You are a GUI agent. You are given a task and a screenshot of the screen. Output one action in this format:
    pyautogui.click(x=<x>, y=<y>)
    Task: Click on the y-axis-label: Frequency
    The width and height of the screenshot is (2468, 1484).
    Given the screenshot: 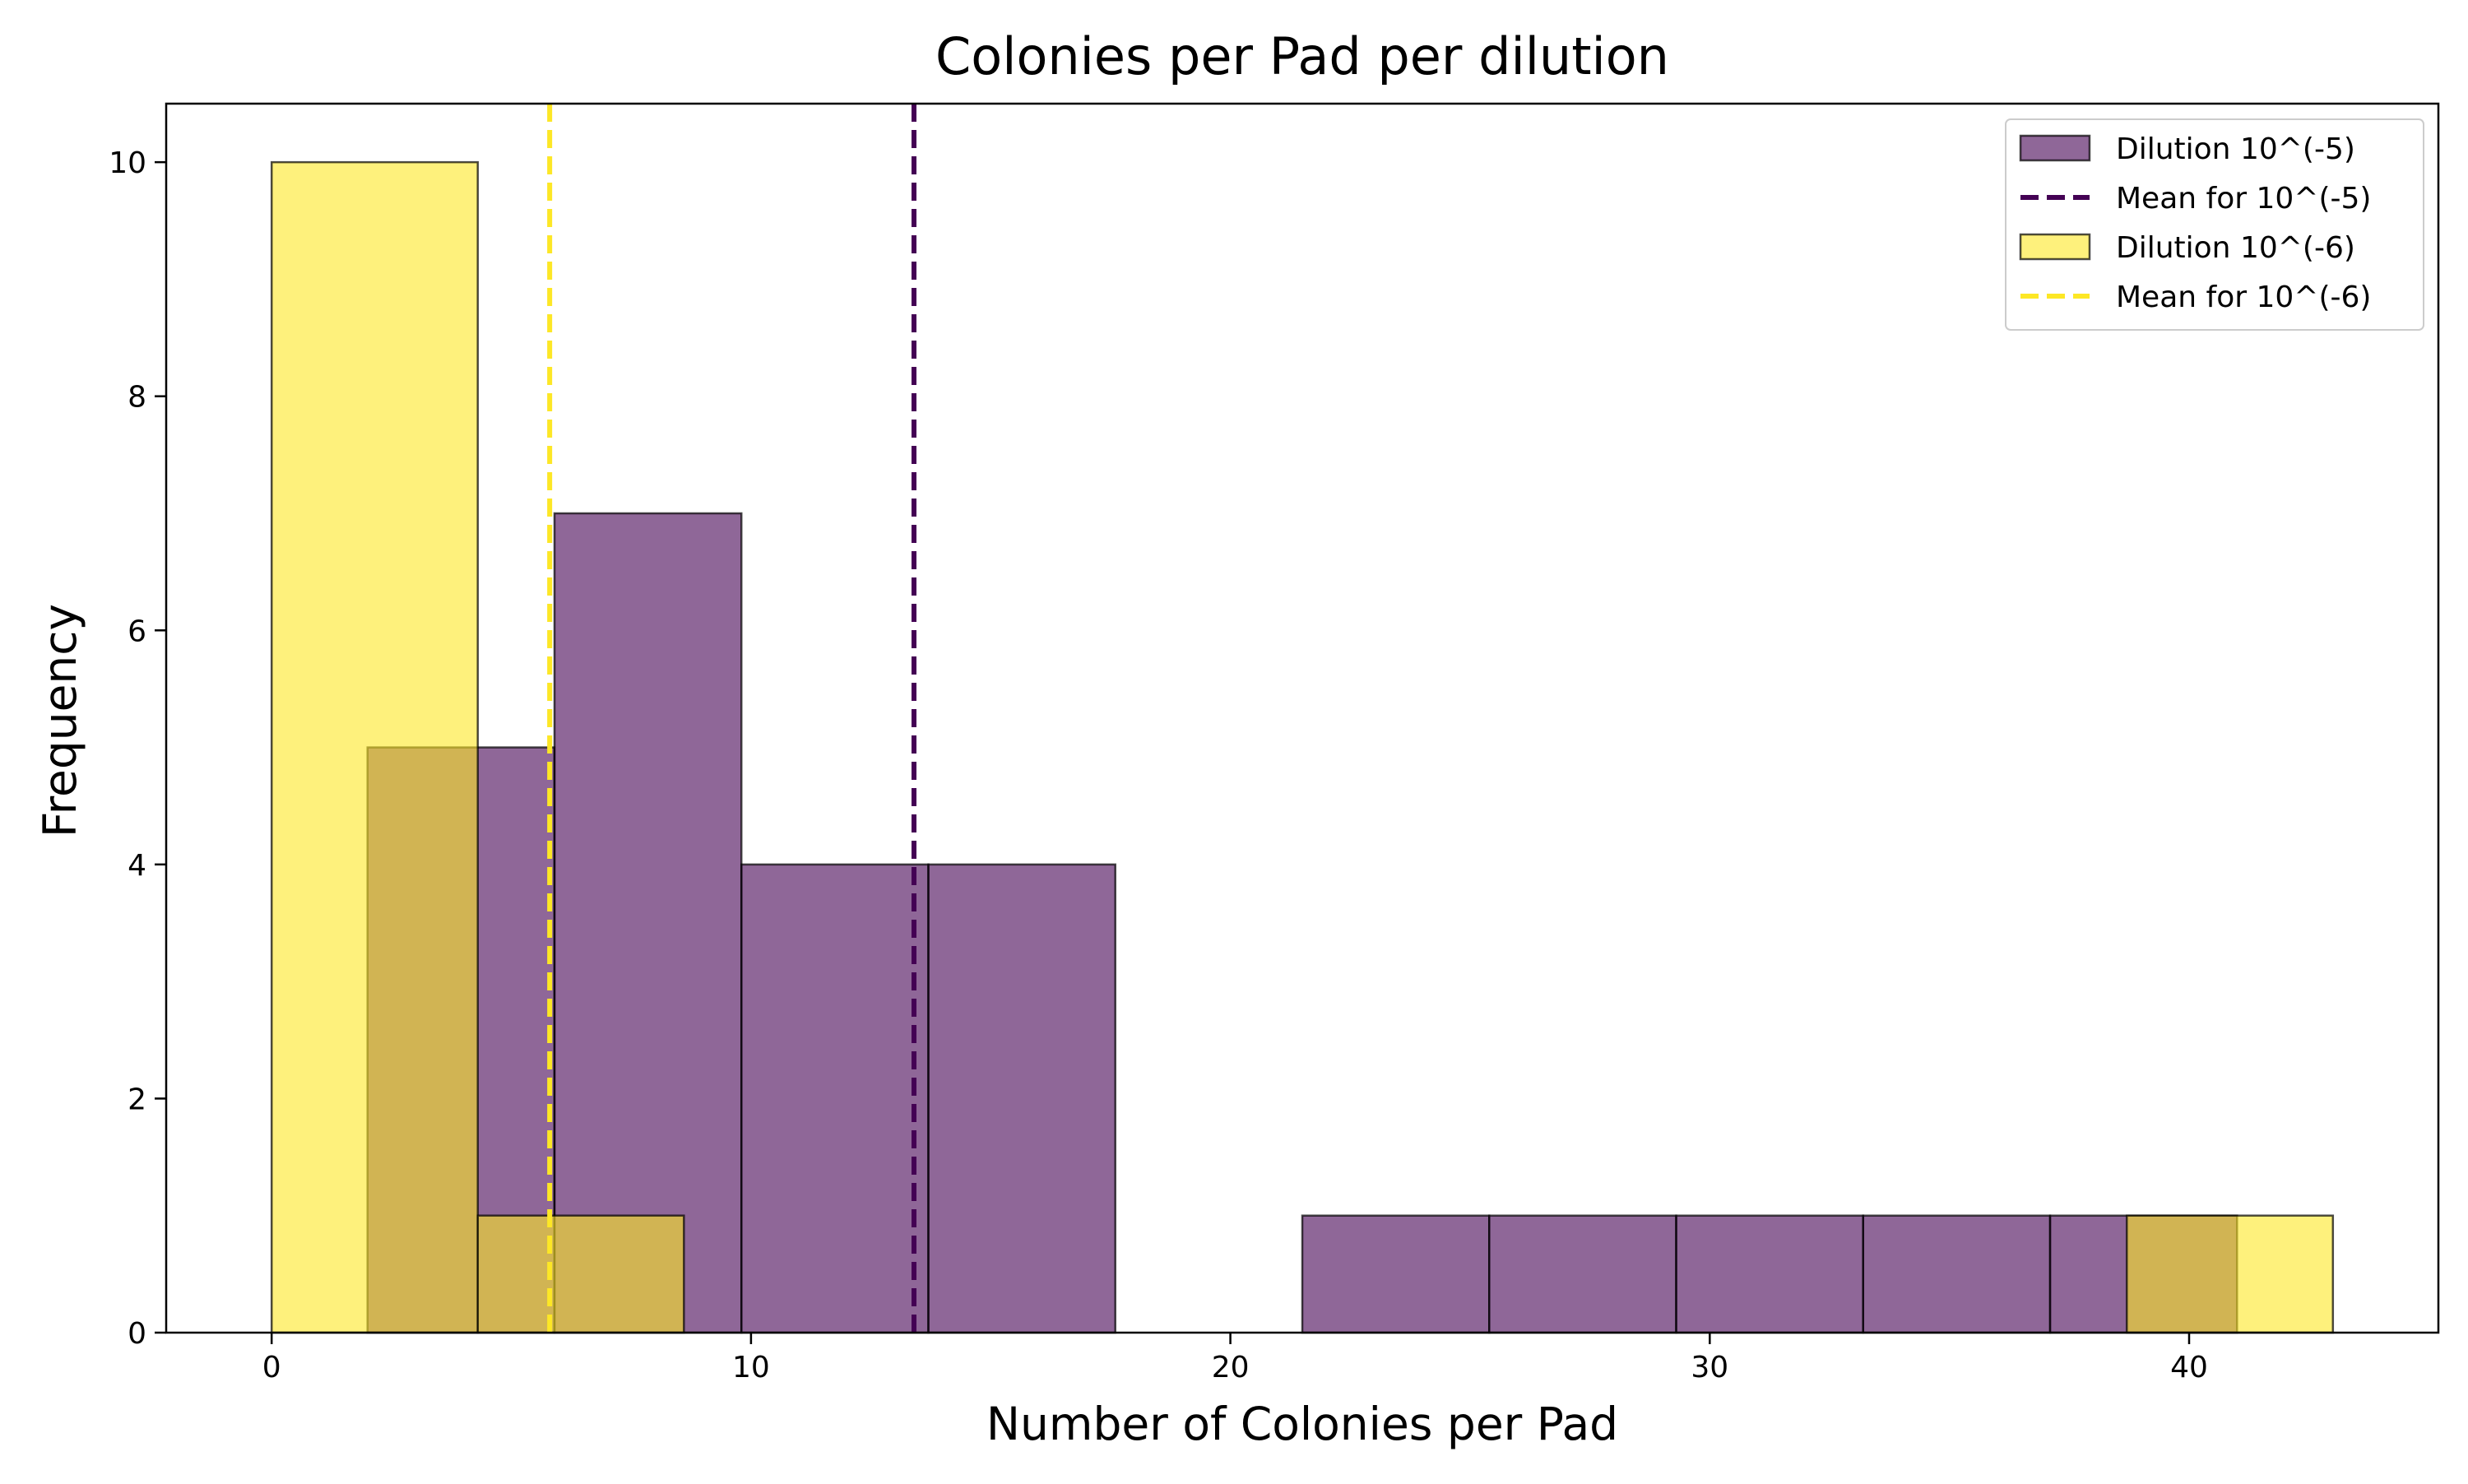 What is the action you would take?
    pyautogui.click(x=60, y=720)
    